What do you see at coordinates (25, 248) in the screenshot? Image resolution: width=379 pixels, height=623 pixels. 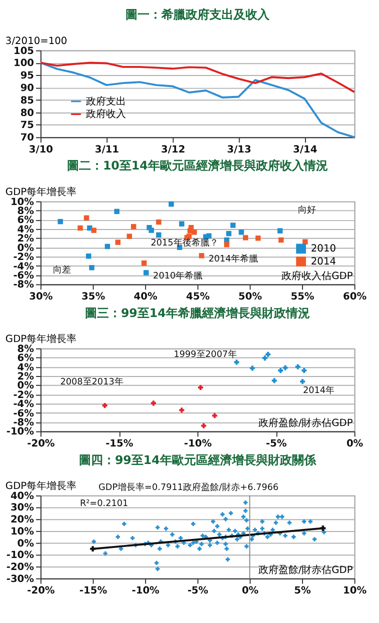 I see `y-tick-label: 0%` at bounding box center [25, 248].